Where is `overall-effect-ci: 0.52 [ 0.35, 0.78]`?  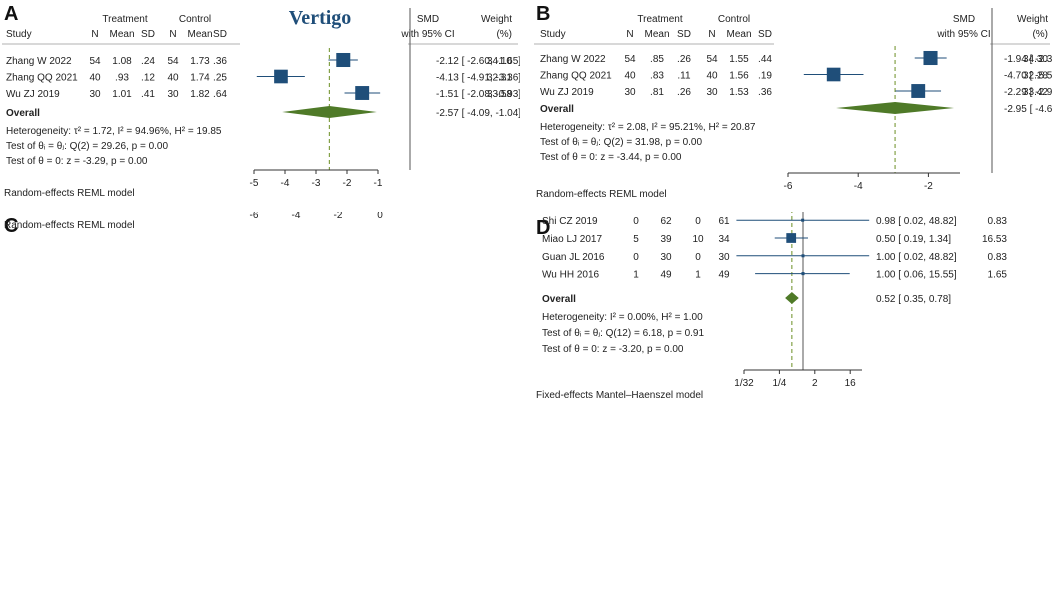
overall-effect-ci: 0.52 [ 0.35, 0.78] is located at coordinates (913, 299).